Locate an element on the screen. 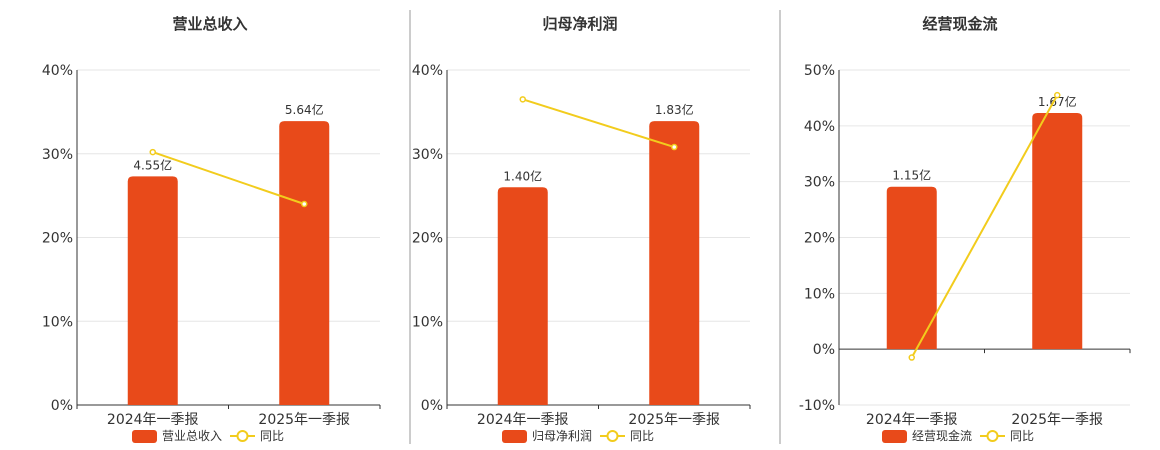  legend-bar-label: 经营现金流 is located at coordinates (942, 435).